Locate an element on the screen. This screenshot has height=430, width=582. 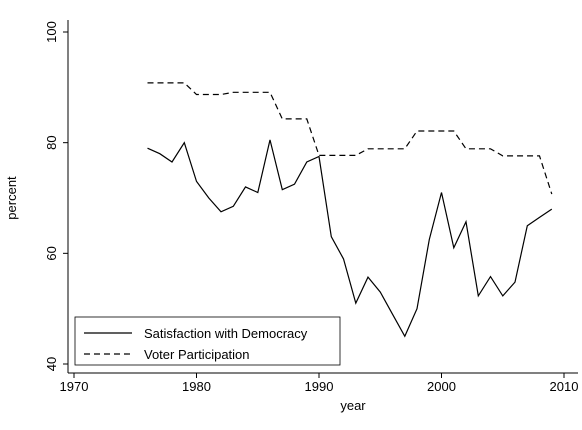
y-axis-title: percent is located at coordinates (11, 198).